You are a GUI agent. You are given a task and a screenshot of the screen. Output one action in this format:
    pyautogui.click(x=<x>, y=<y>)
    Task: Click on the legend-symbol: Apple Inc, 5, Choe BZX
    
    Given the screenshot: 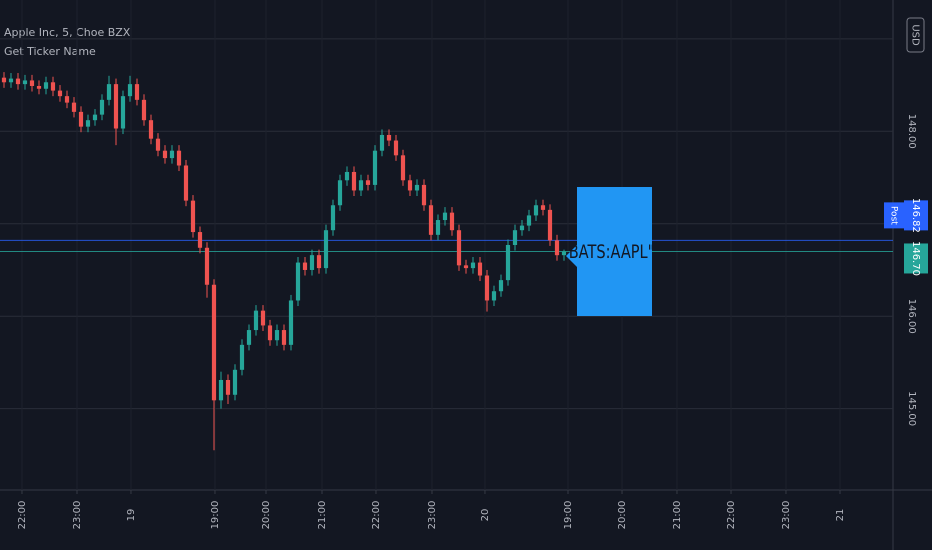 What is the action you would take?
    pyautogui.click(x=67, y=32)
    